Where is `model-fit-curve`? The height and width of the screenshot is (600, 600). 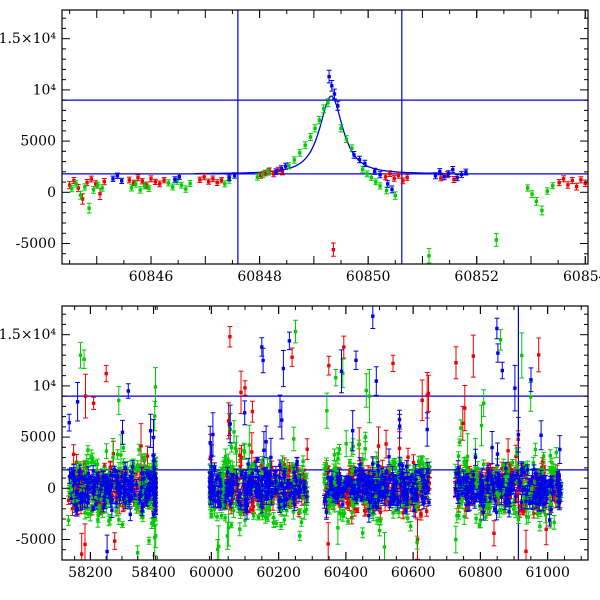 model-fit-curve is located at coordinates (319, 135).